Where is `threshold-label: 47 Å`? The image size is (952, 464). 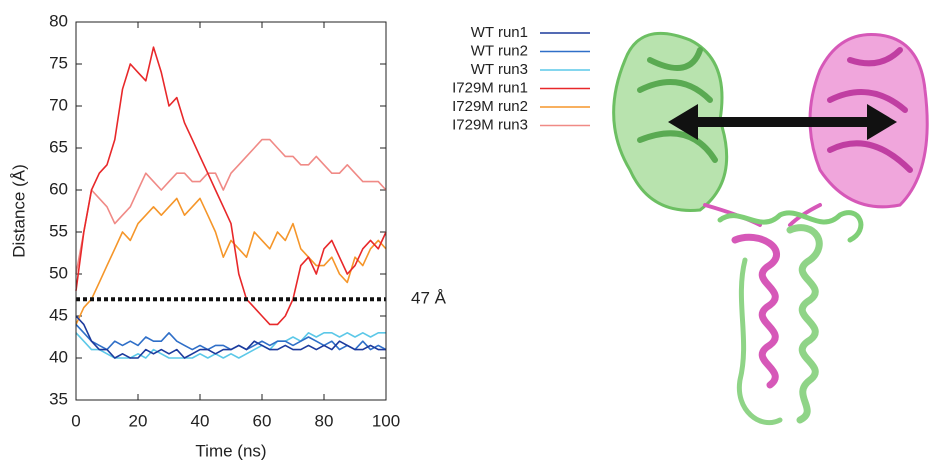 threshold-label: 47 Å is located at coordinates (429, 298).